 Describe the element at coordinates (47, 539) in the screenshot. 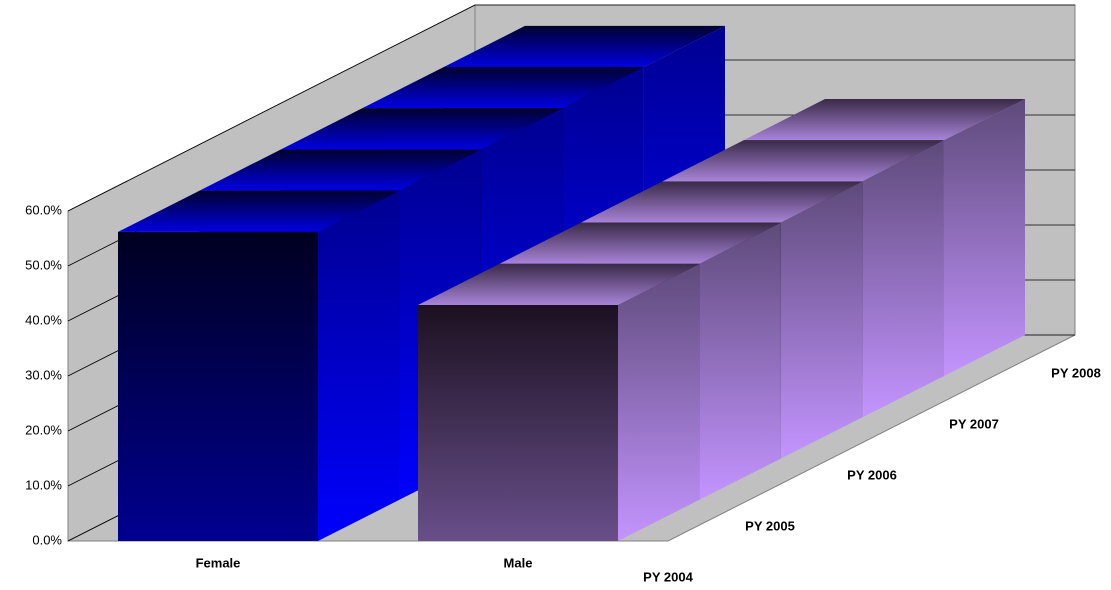

I see `y-tick-label: 0.0%` at that location.